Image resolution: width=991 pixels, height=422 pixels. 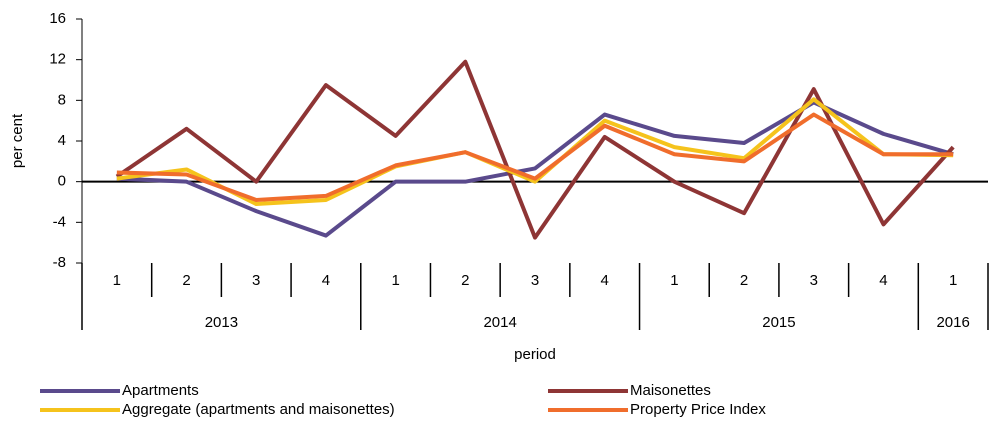 I want to click on y-tick-label: 16, so click(x=57, y=18).